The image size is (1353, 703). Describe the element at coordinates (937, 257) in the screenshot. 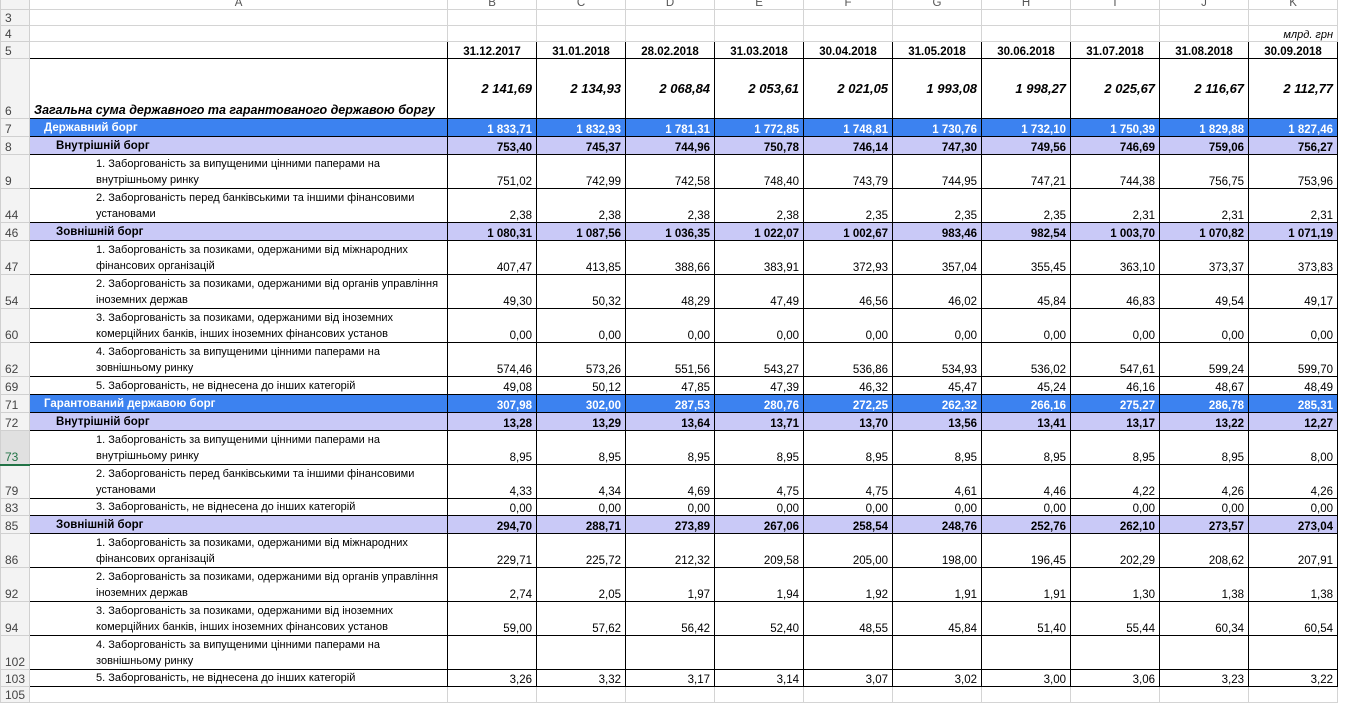

I see `value-cell: 357,04` at that location.